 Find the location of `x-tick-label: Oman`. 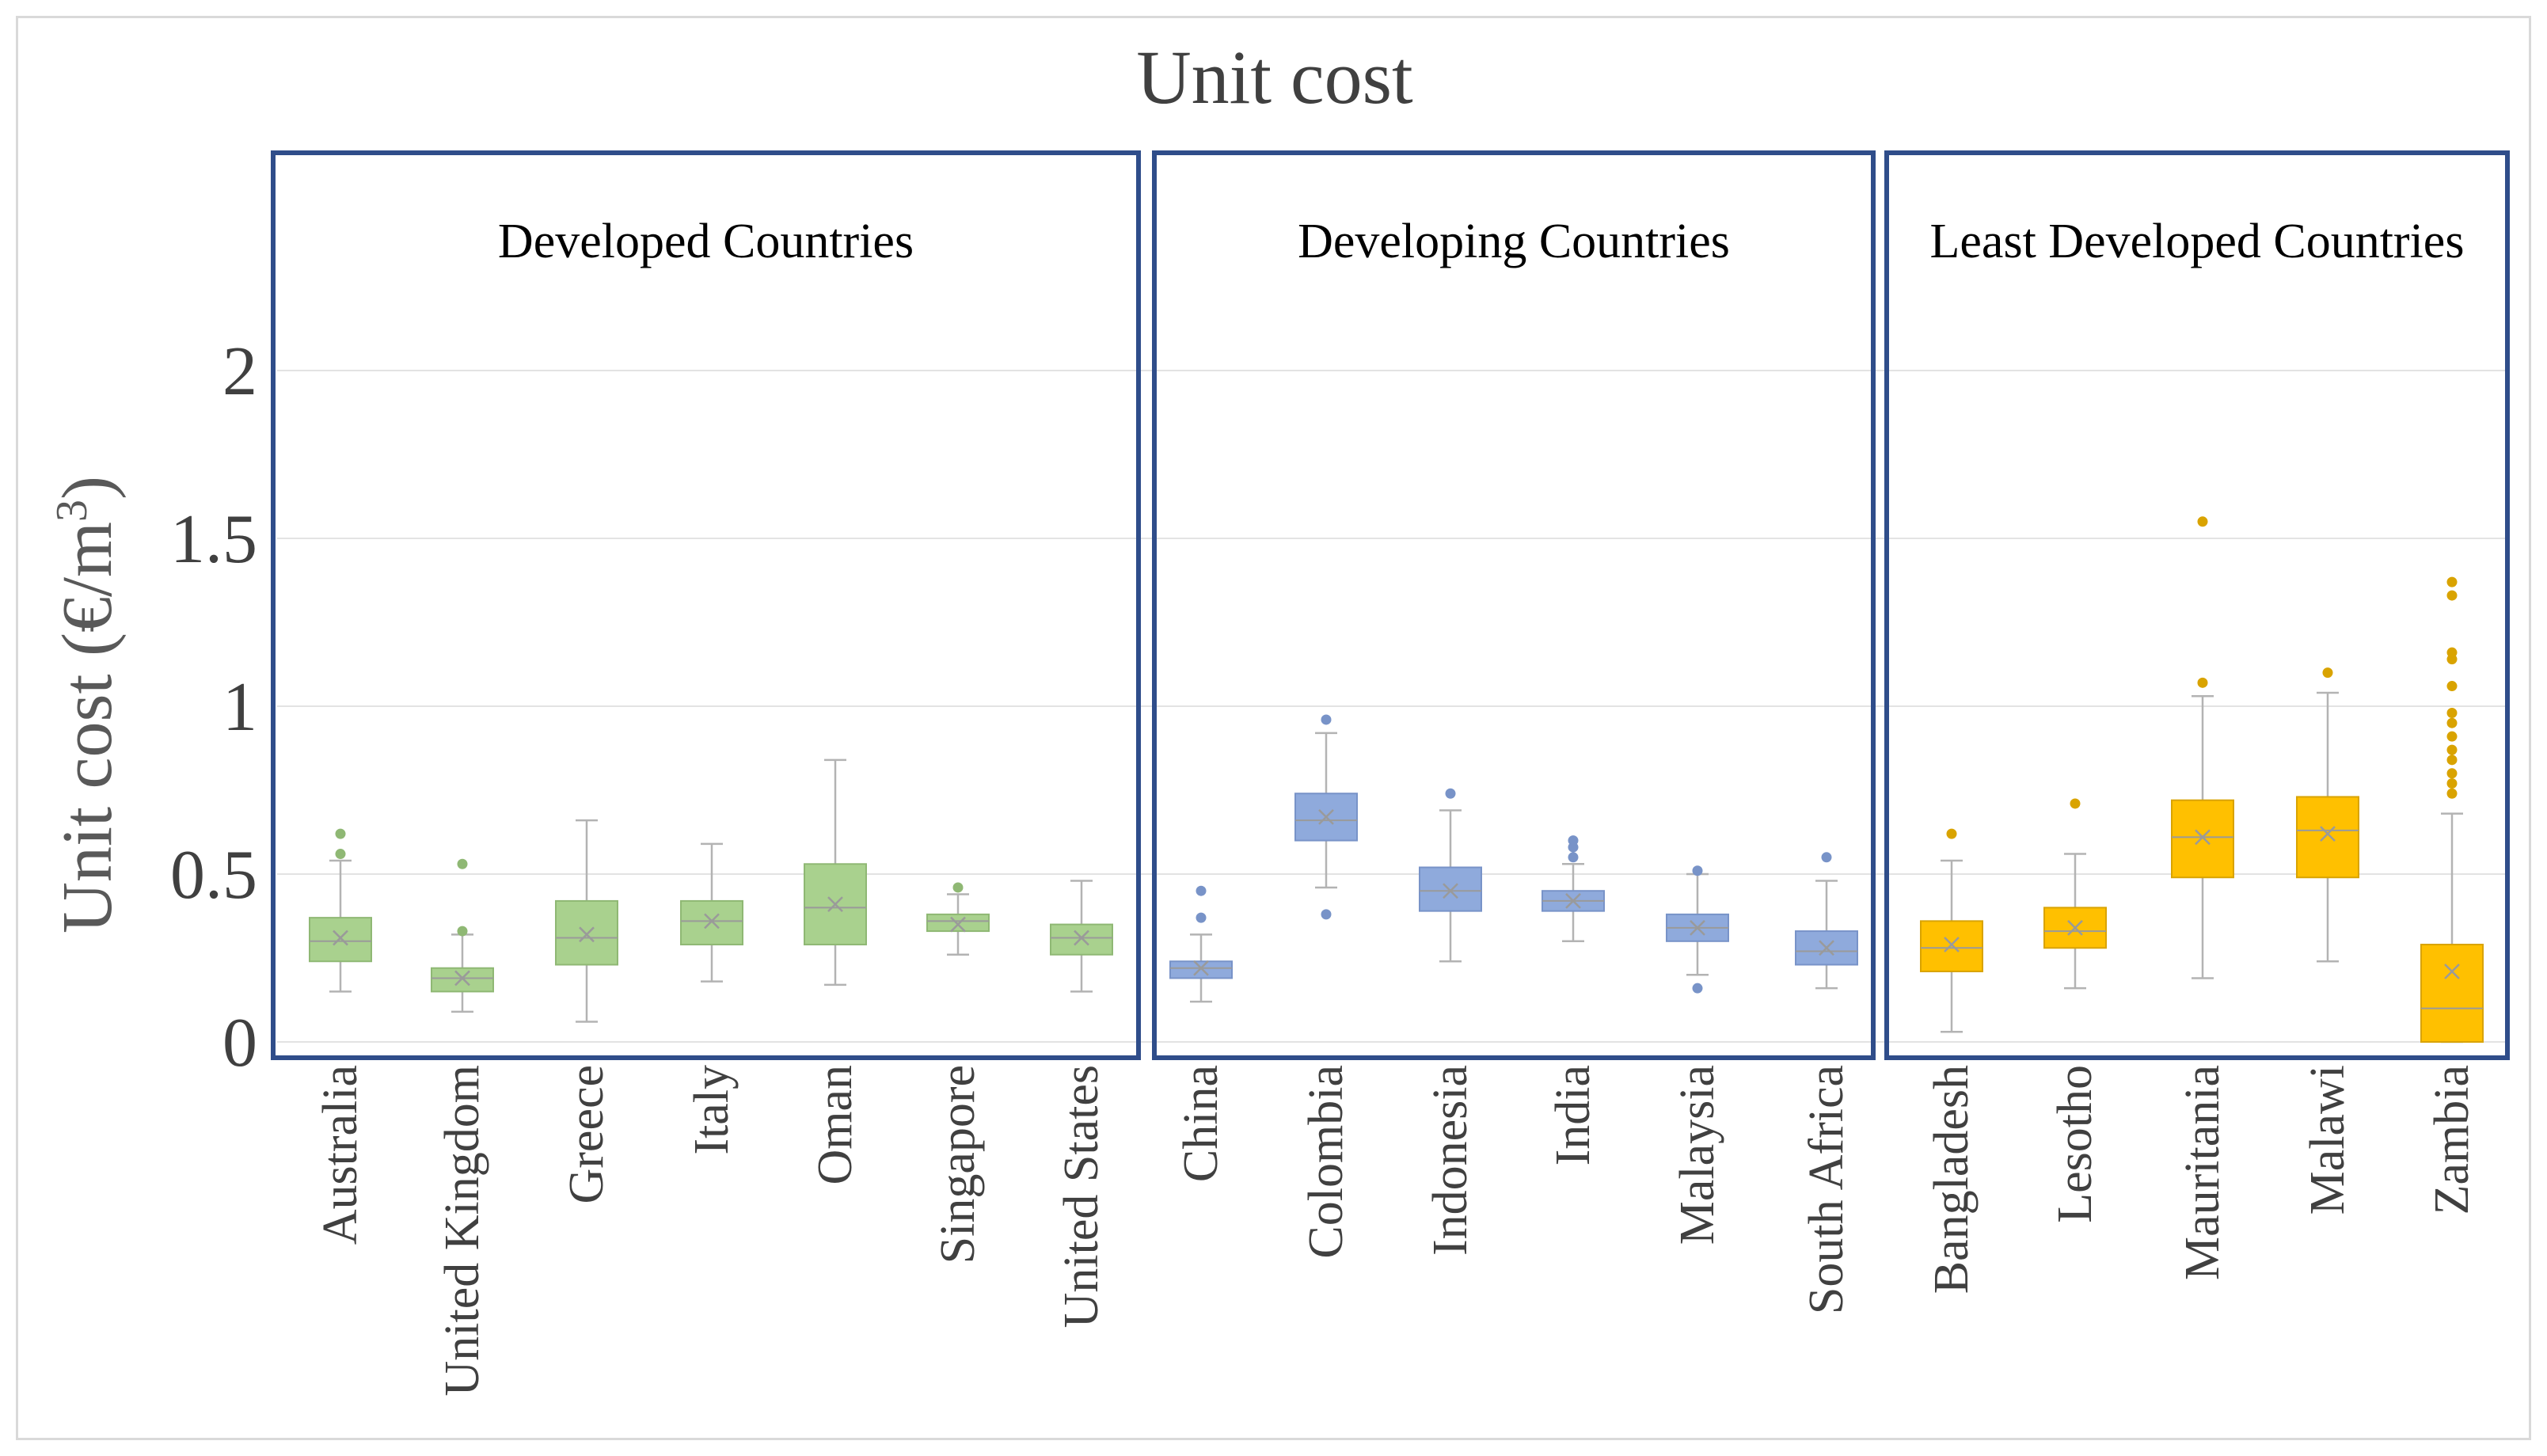

x-tick-label: Oman is located at coordinates (835, 1125).